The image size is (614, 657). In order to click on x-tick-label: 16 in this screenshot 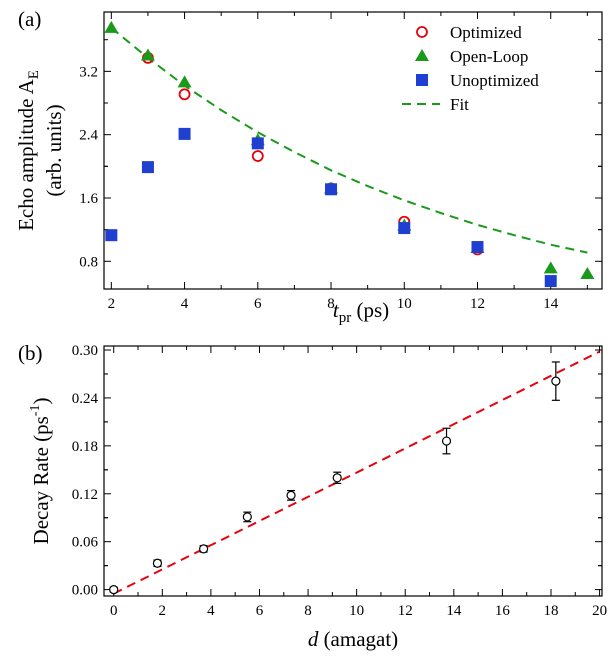, I will do `click(503, 611)`.